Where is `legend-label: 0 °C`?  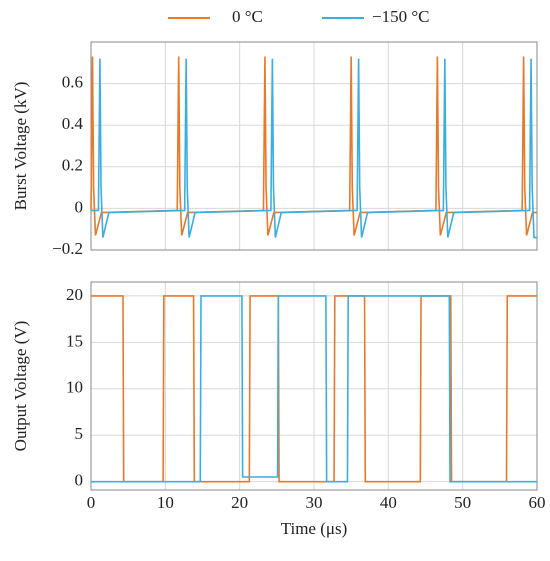
legend-label: 0 °C is located at coordinates (247, 16).